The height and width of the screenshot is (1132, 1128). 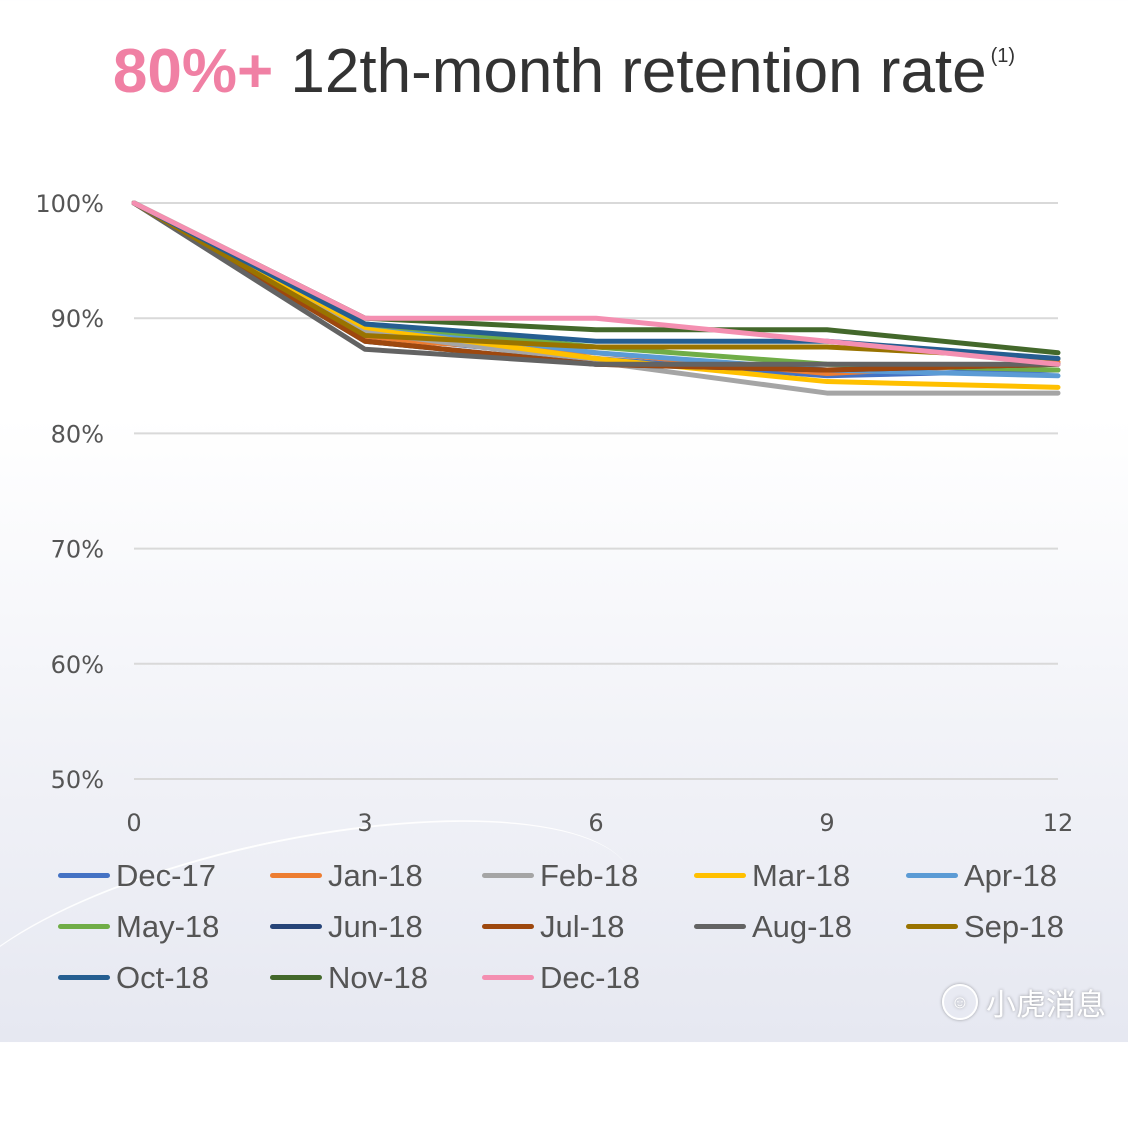 I want to click on legend-item-sep-18: Sep-18, so click(x=1012, y=926).